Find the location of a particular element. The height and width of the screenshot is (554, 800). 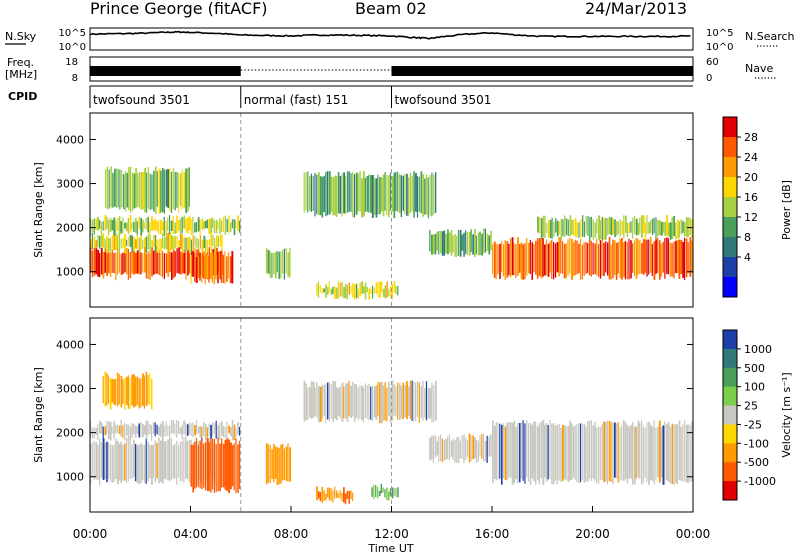

beam-title: Beam 02 is located at coordinates (391, 9).